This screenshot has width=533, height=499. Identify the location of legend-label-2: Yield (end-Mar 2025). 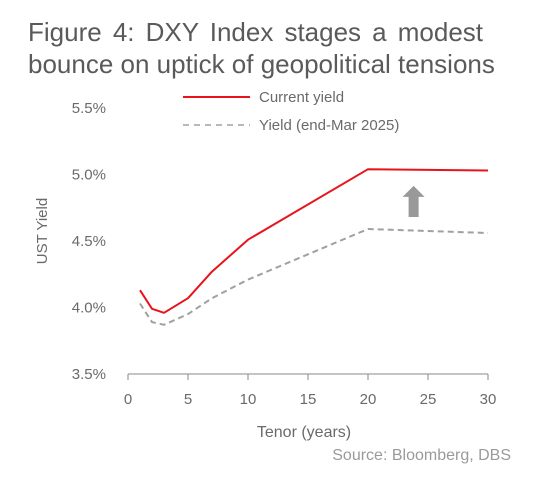
(329, 125).